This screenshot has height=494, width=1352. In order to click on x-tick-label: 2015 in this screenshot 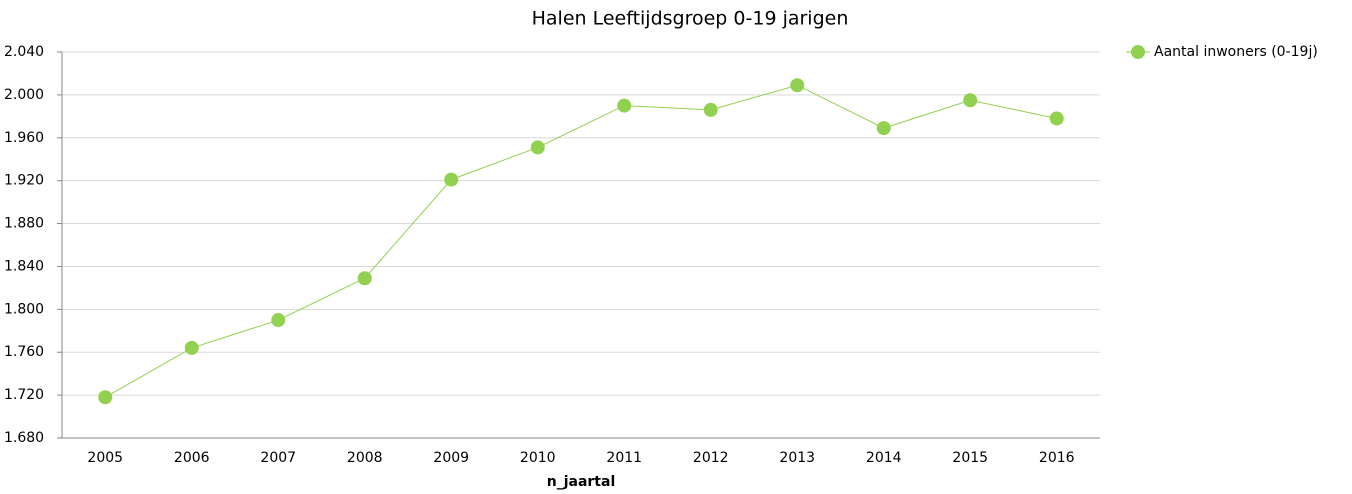, I will do `click(970, 458)`.